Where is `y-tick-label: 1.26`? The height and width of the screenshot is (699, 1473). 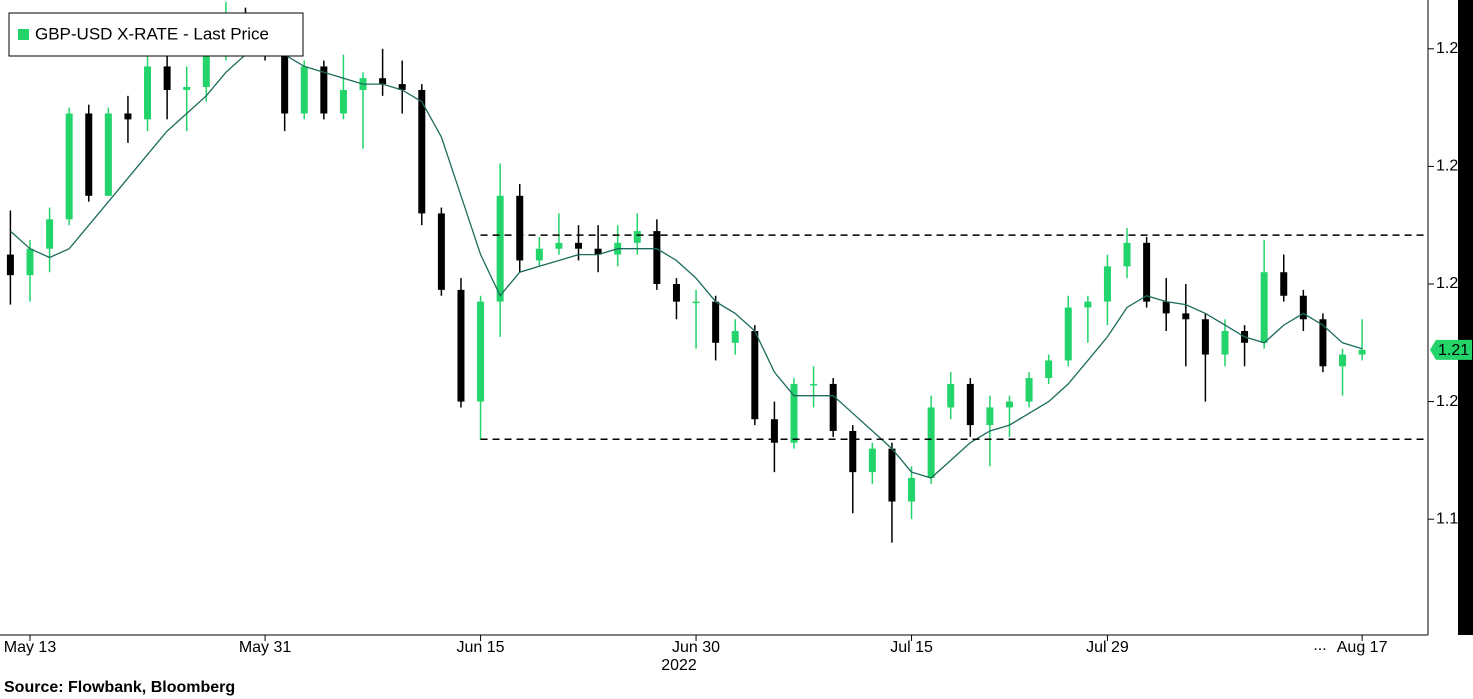
y-tick-label: 1.26 is located at coordinates (1451, 48).